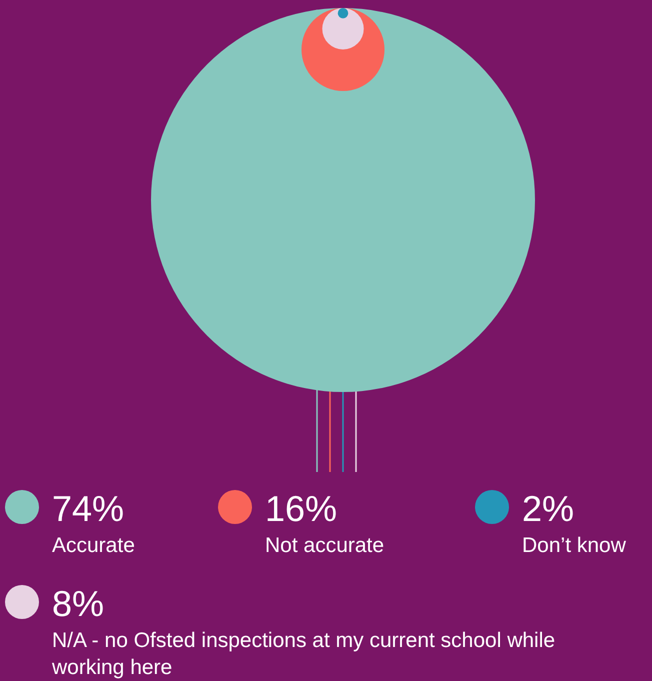 This screenshot has width=652, height=681. Describe the element at coordinates (93, 545) in the screenshot. I see `category-label: Accurate` at that location.